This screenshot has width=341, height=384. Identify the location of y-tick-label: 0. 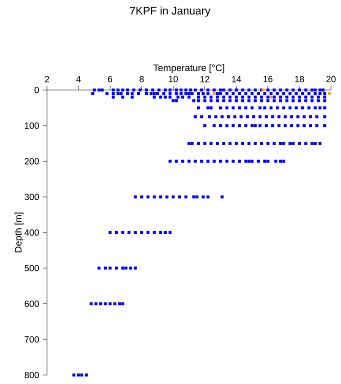
(36, 90).